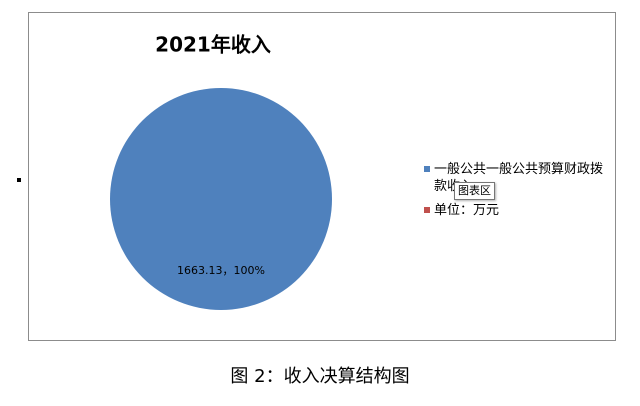 This screenshot has height=406, width=640. I want to click on data-label: 1663.13，100%, so click(221, 270).